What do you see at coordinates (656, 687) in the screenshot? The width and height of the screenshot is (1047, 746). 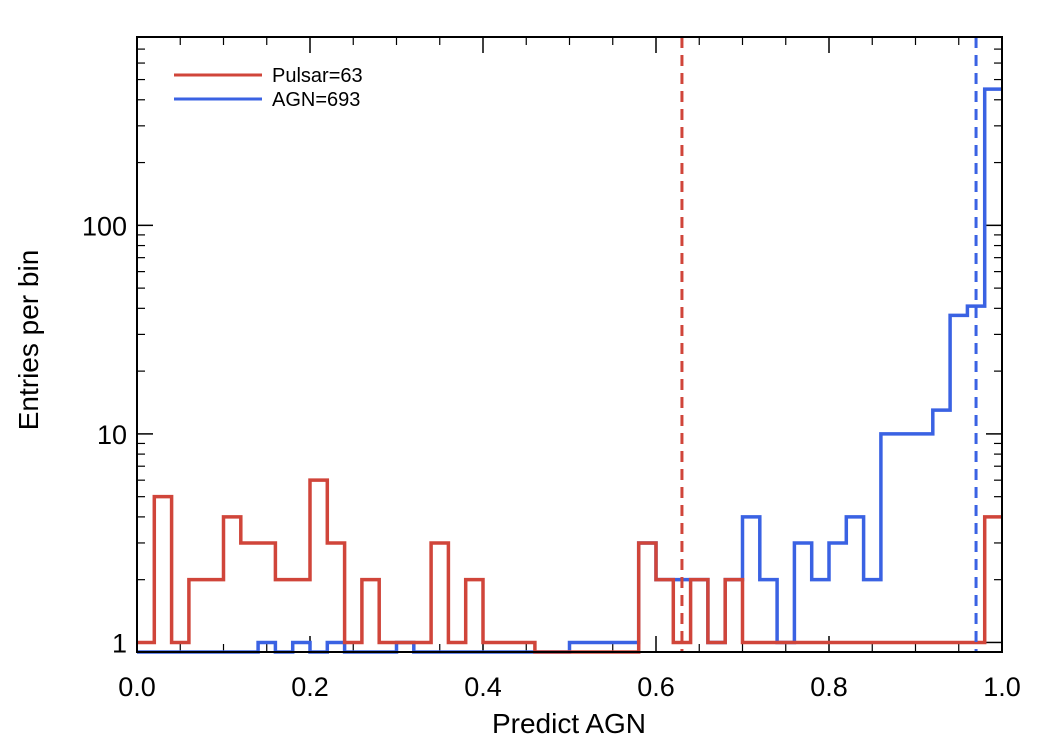 I see `x-tick-label: 0.6` at bounding box center [656, 687].